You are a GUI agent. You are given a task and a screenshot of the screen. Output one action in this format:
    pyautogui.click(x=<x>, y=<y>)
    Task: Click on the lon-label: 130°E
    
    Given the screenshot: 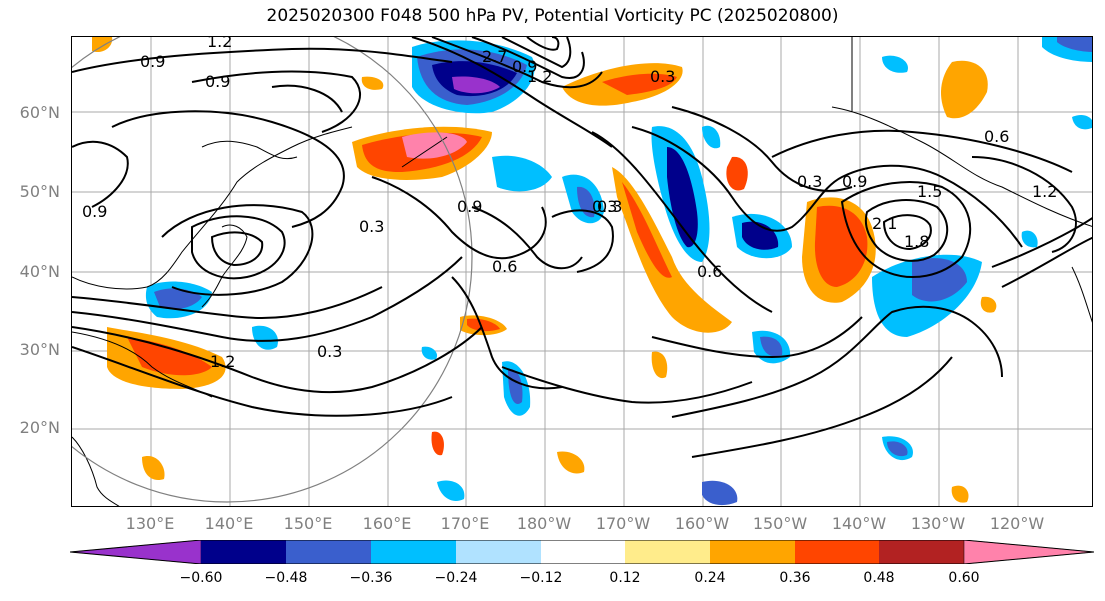 What is the action you would take?
    pyautogui.click(x=150, y=523)
    